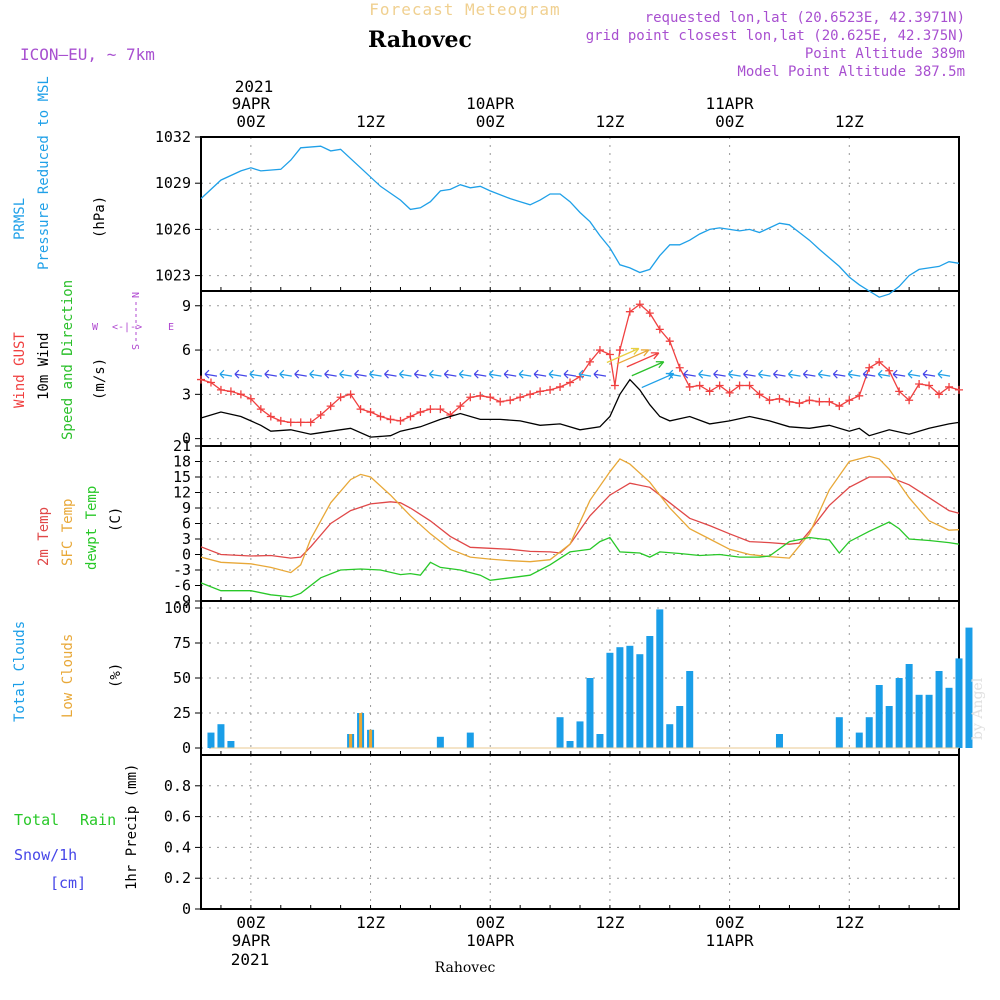 This screenshot has height=1000, width=1000. What do you see at coordinates (186, 524) in the screenshot?
I see `y-tick-label: 6` at bounding box center [186, 524].